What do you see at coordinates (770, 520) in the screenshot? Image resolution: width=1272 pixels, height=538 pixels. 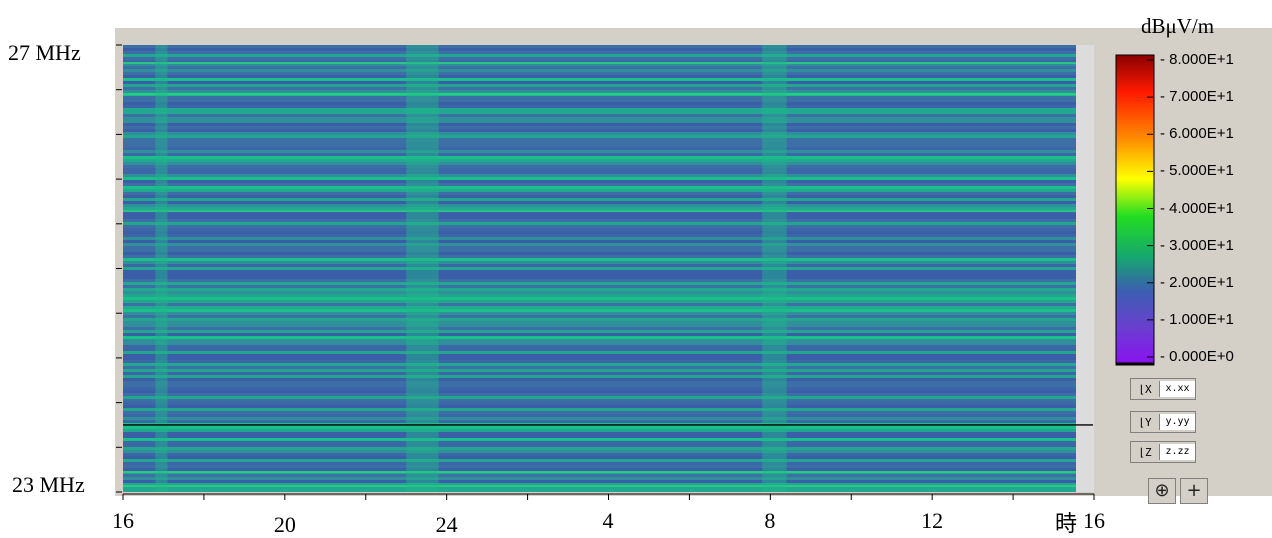 I see `x-tick-label: 8` at bounding box center [770, 520].